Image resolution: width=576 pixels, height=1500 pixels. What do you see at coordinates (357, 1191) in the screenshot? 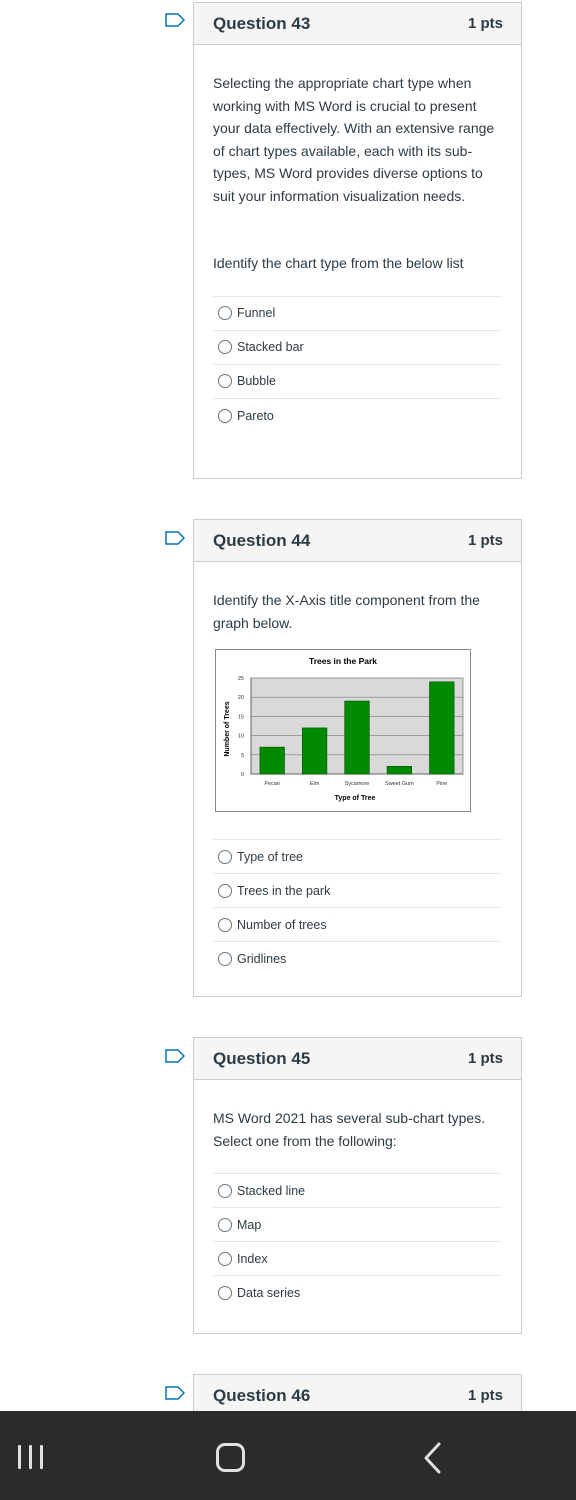
I see `answer-option: Stacked line` at bounding box center [357, 1191].